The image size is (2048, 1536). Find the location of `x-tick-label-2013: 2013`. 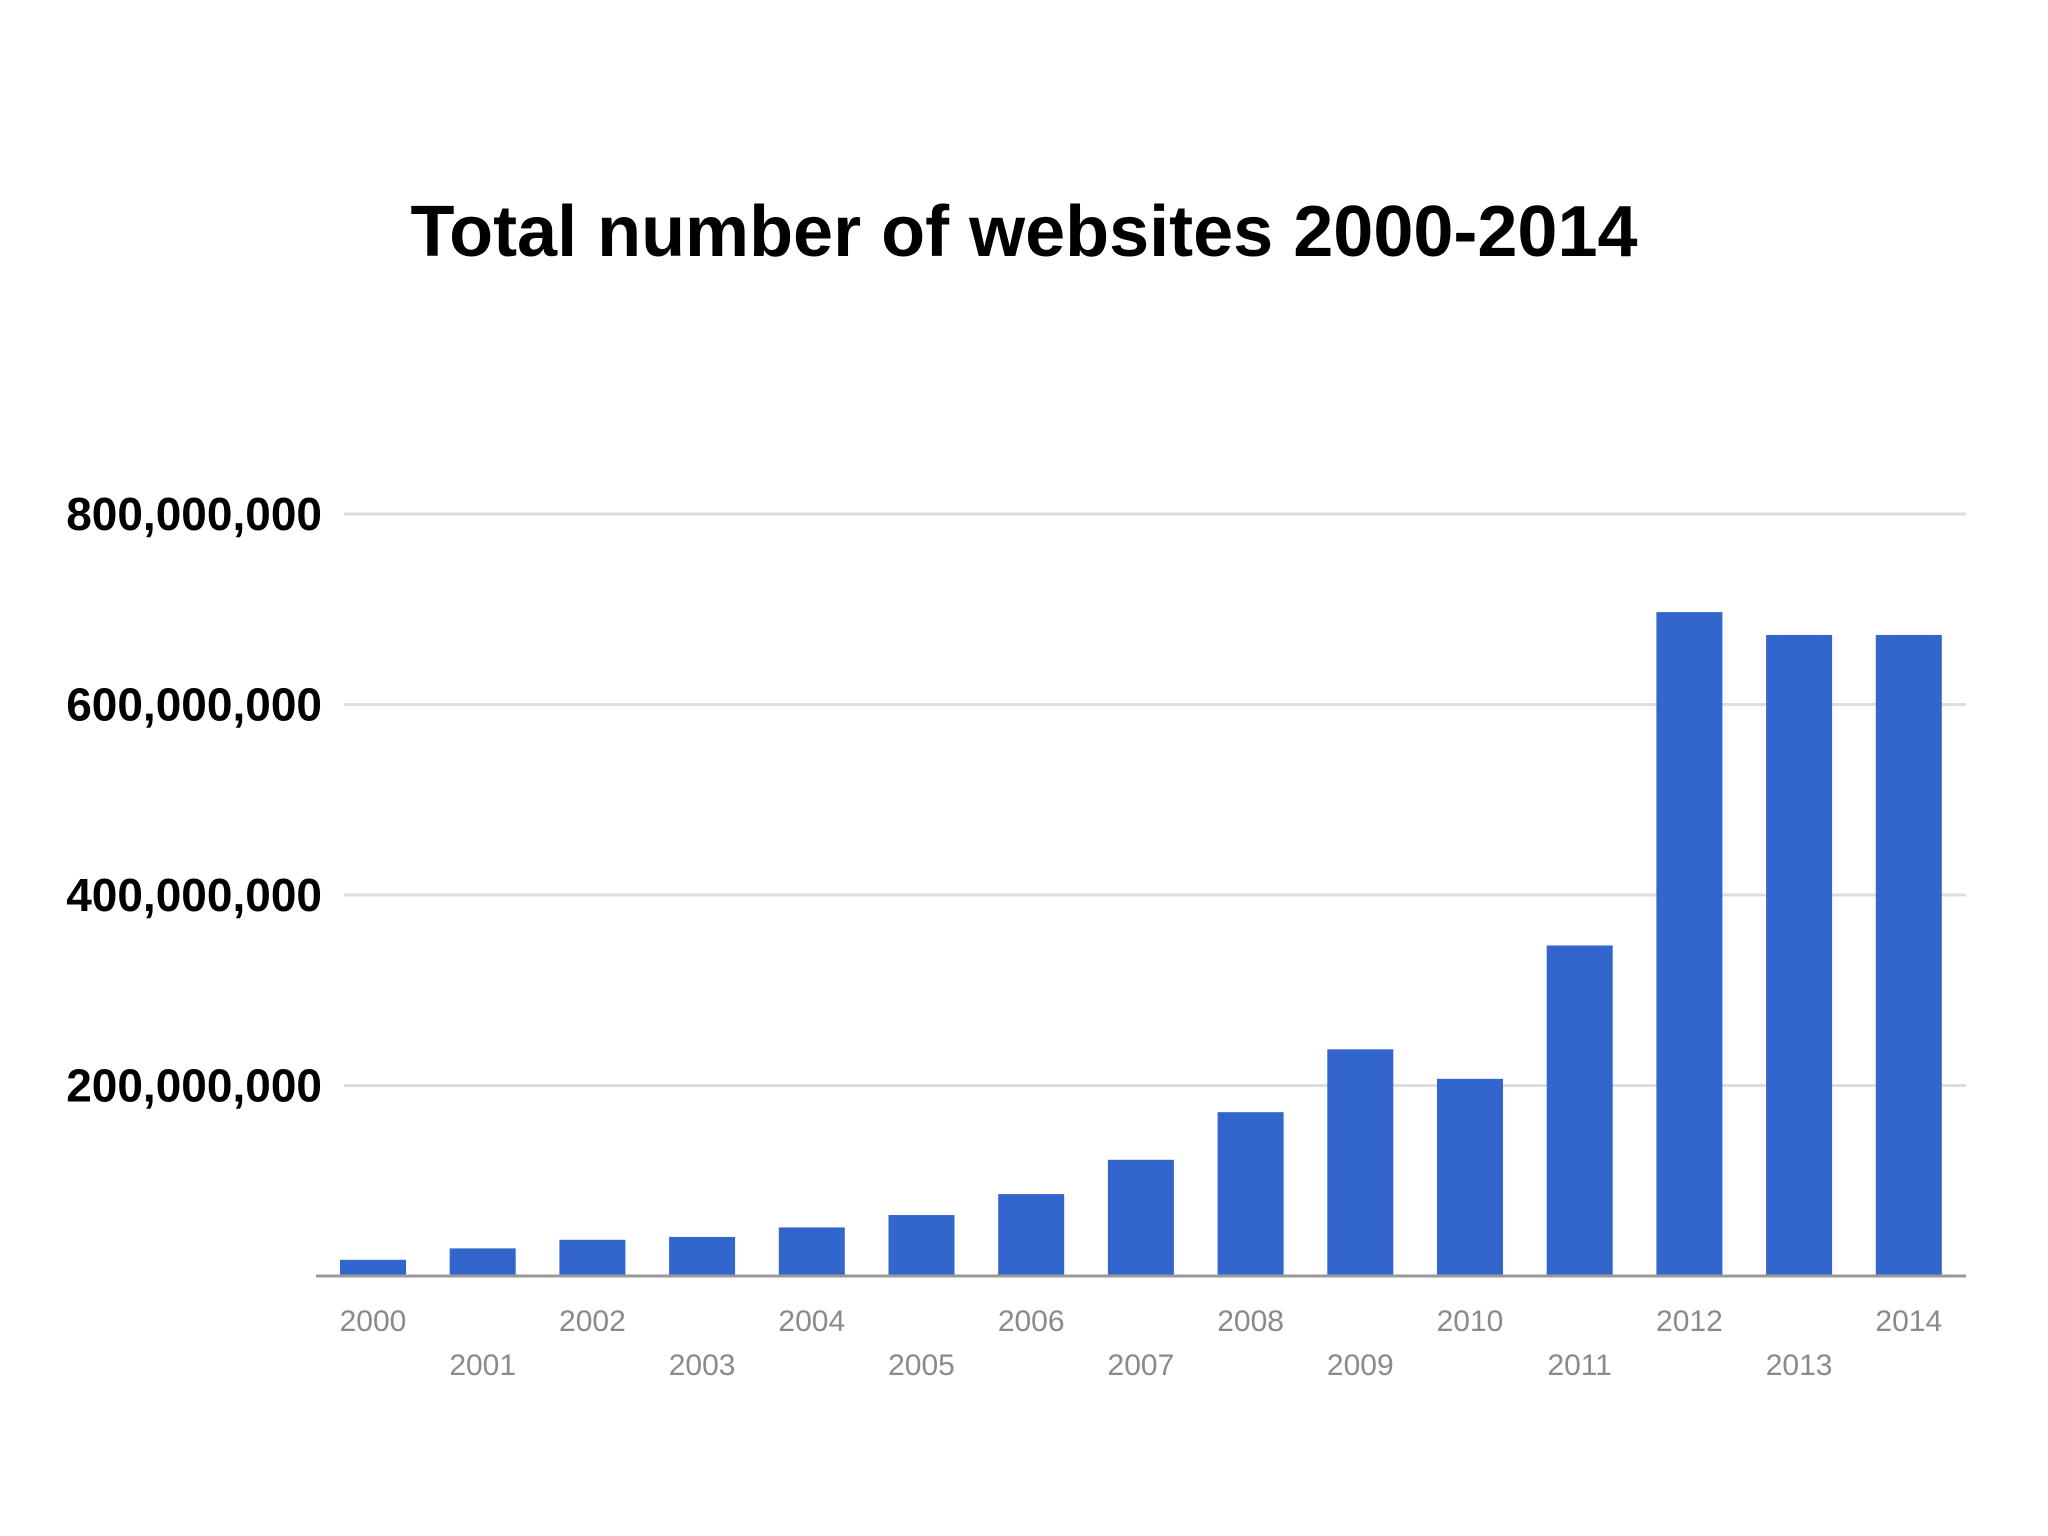

x-tick-label-2013: 2013 is located at coordinates (1799, 1365).